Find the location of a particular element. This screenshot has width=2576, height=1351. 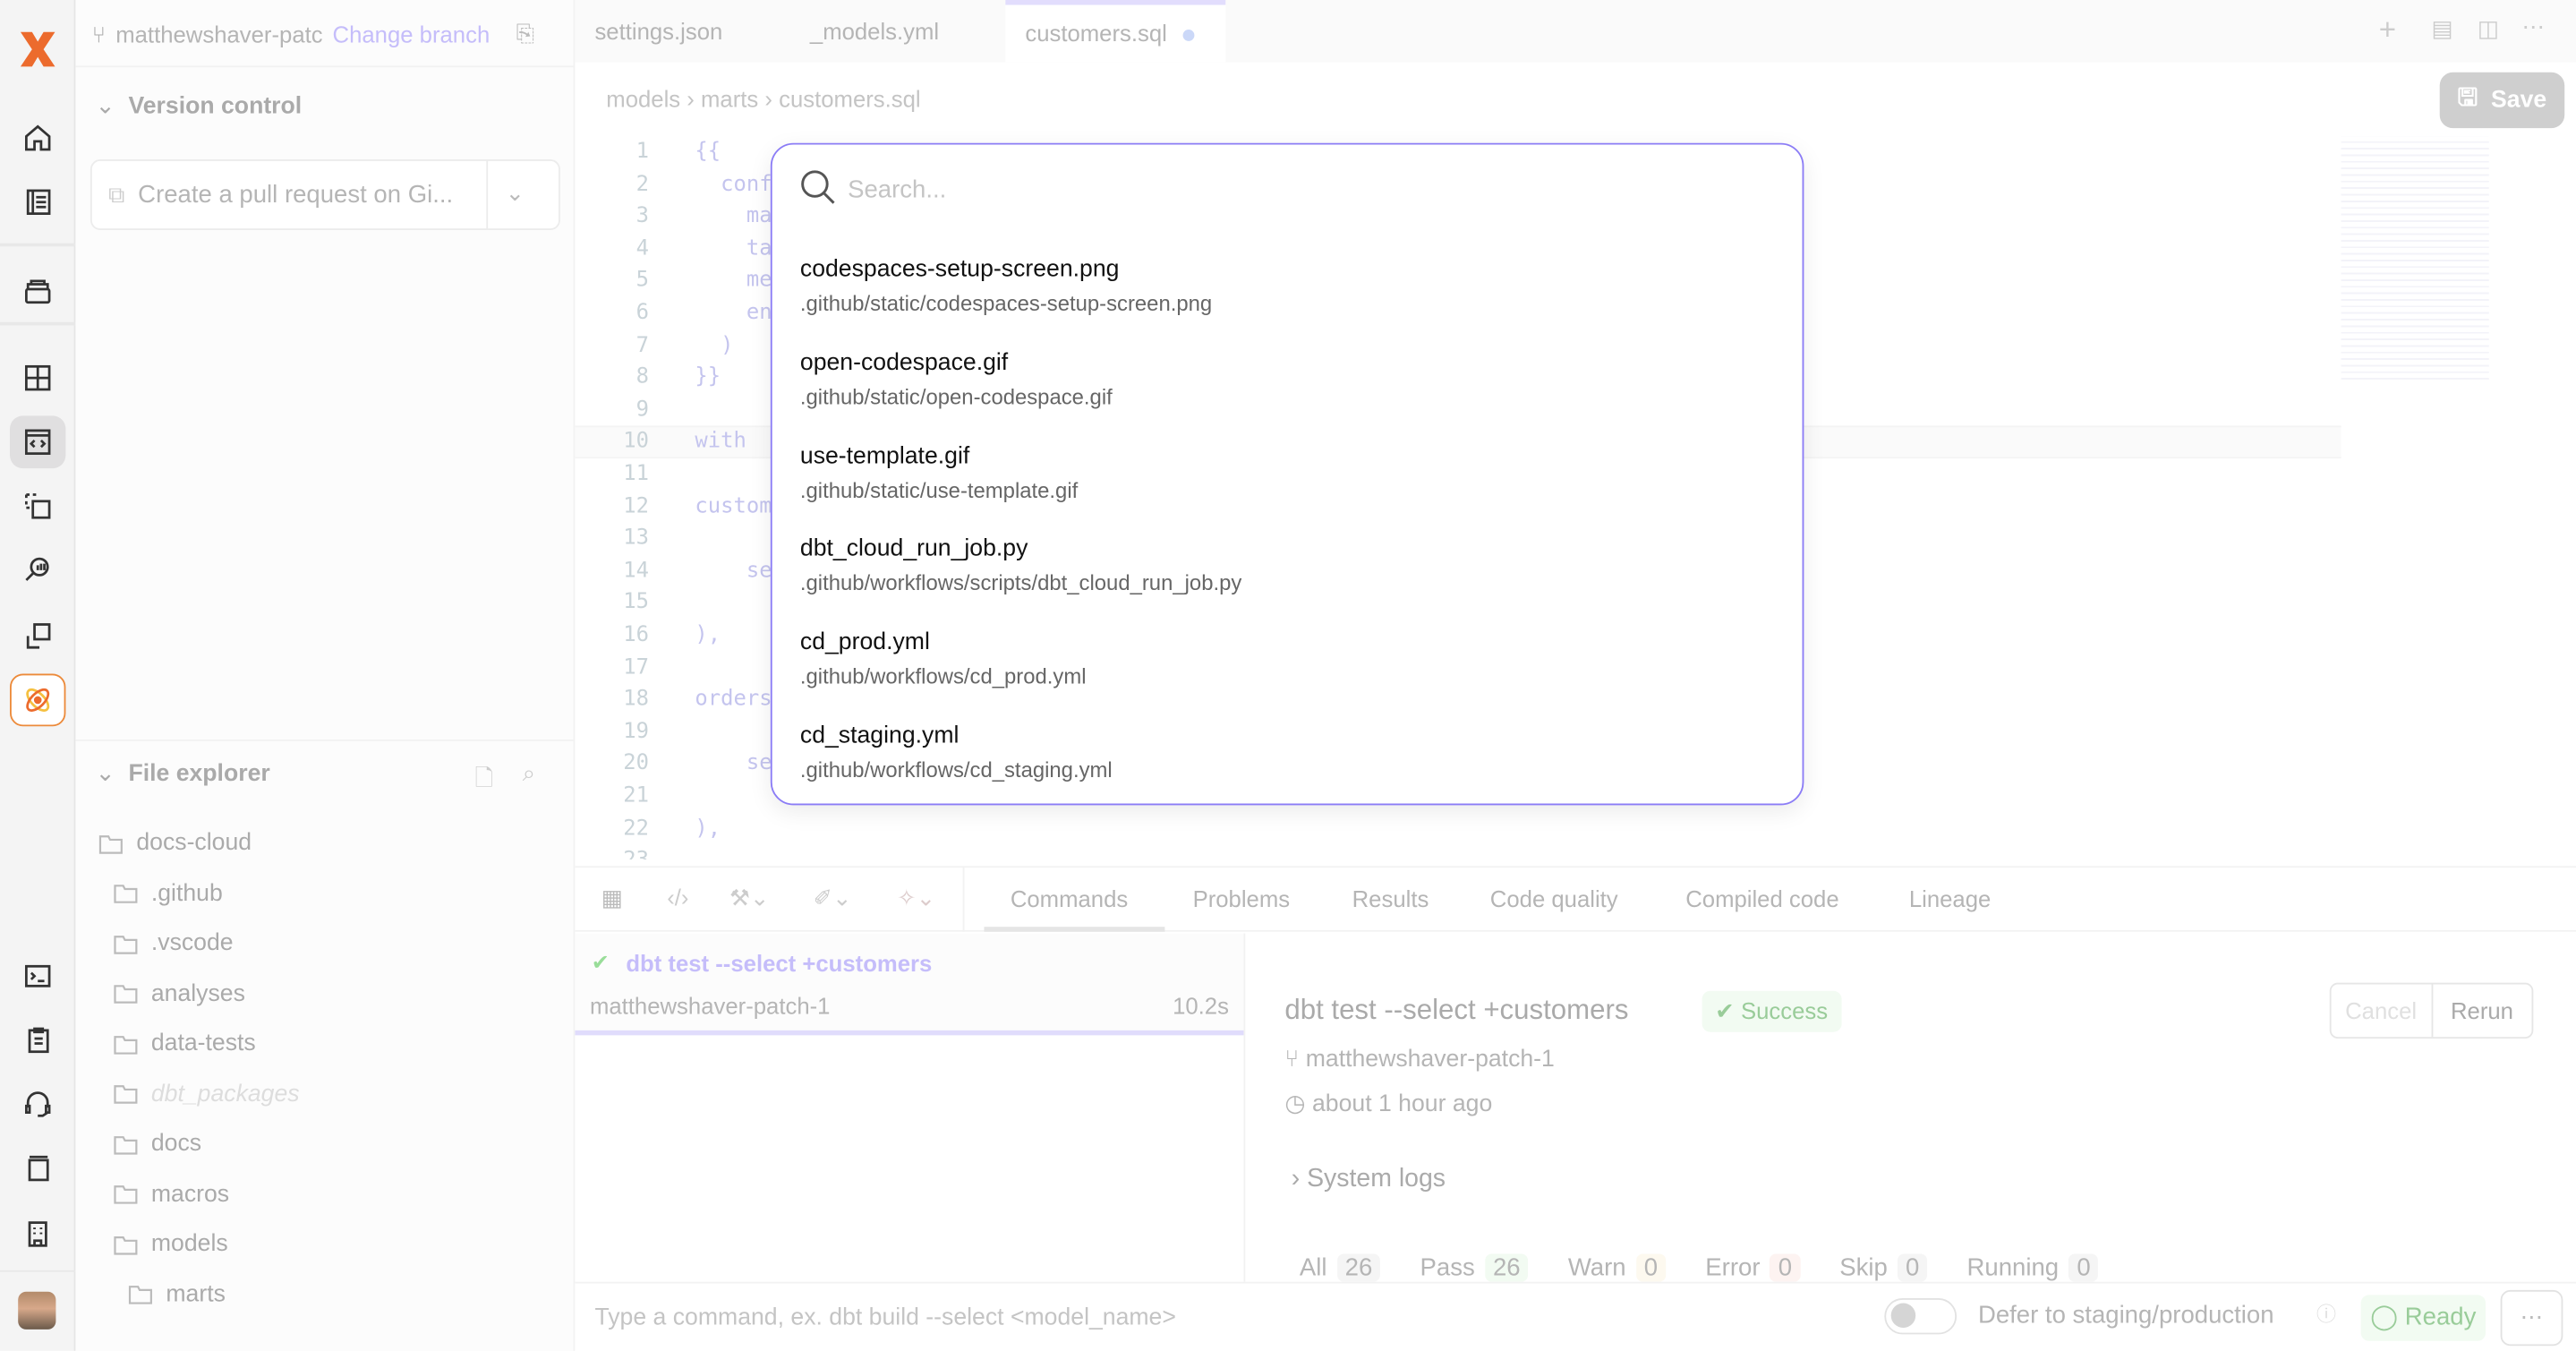

grid-icon is located at coordinates (37, 378).